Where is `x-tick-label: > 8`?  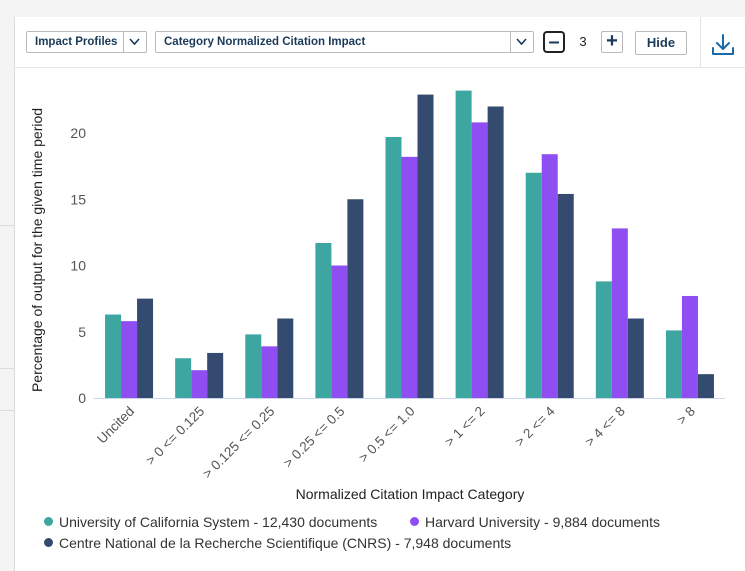
x-tick-label: > 8 is located at coordinates (686, 416).